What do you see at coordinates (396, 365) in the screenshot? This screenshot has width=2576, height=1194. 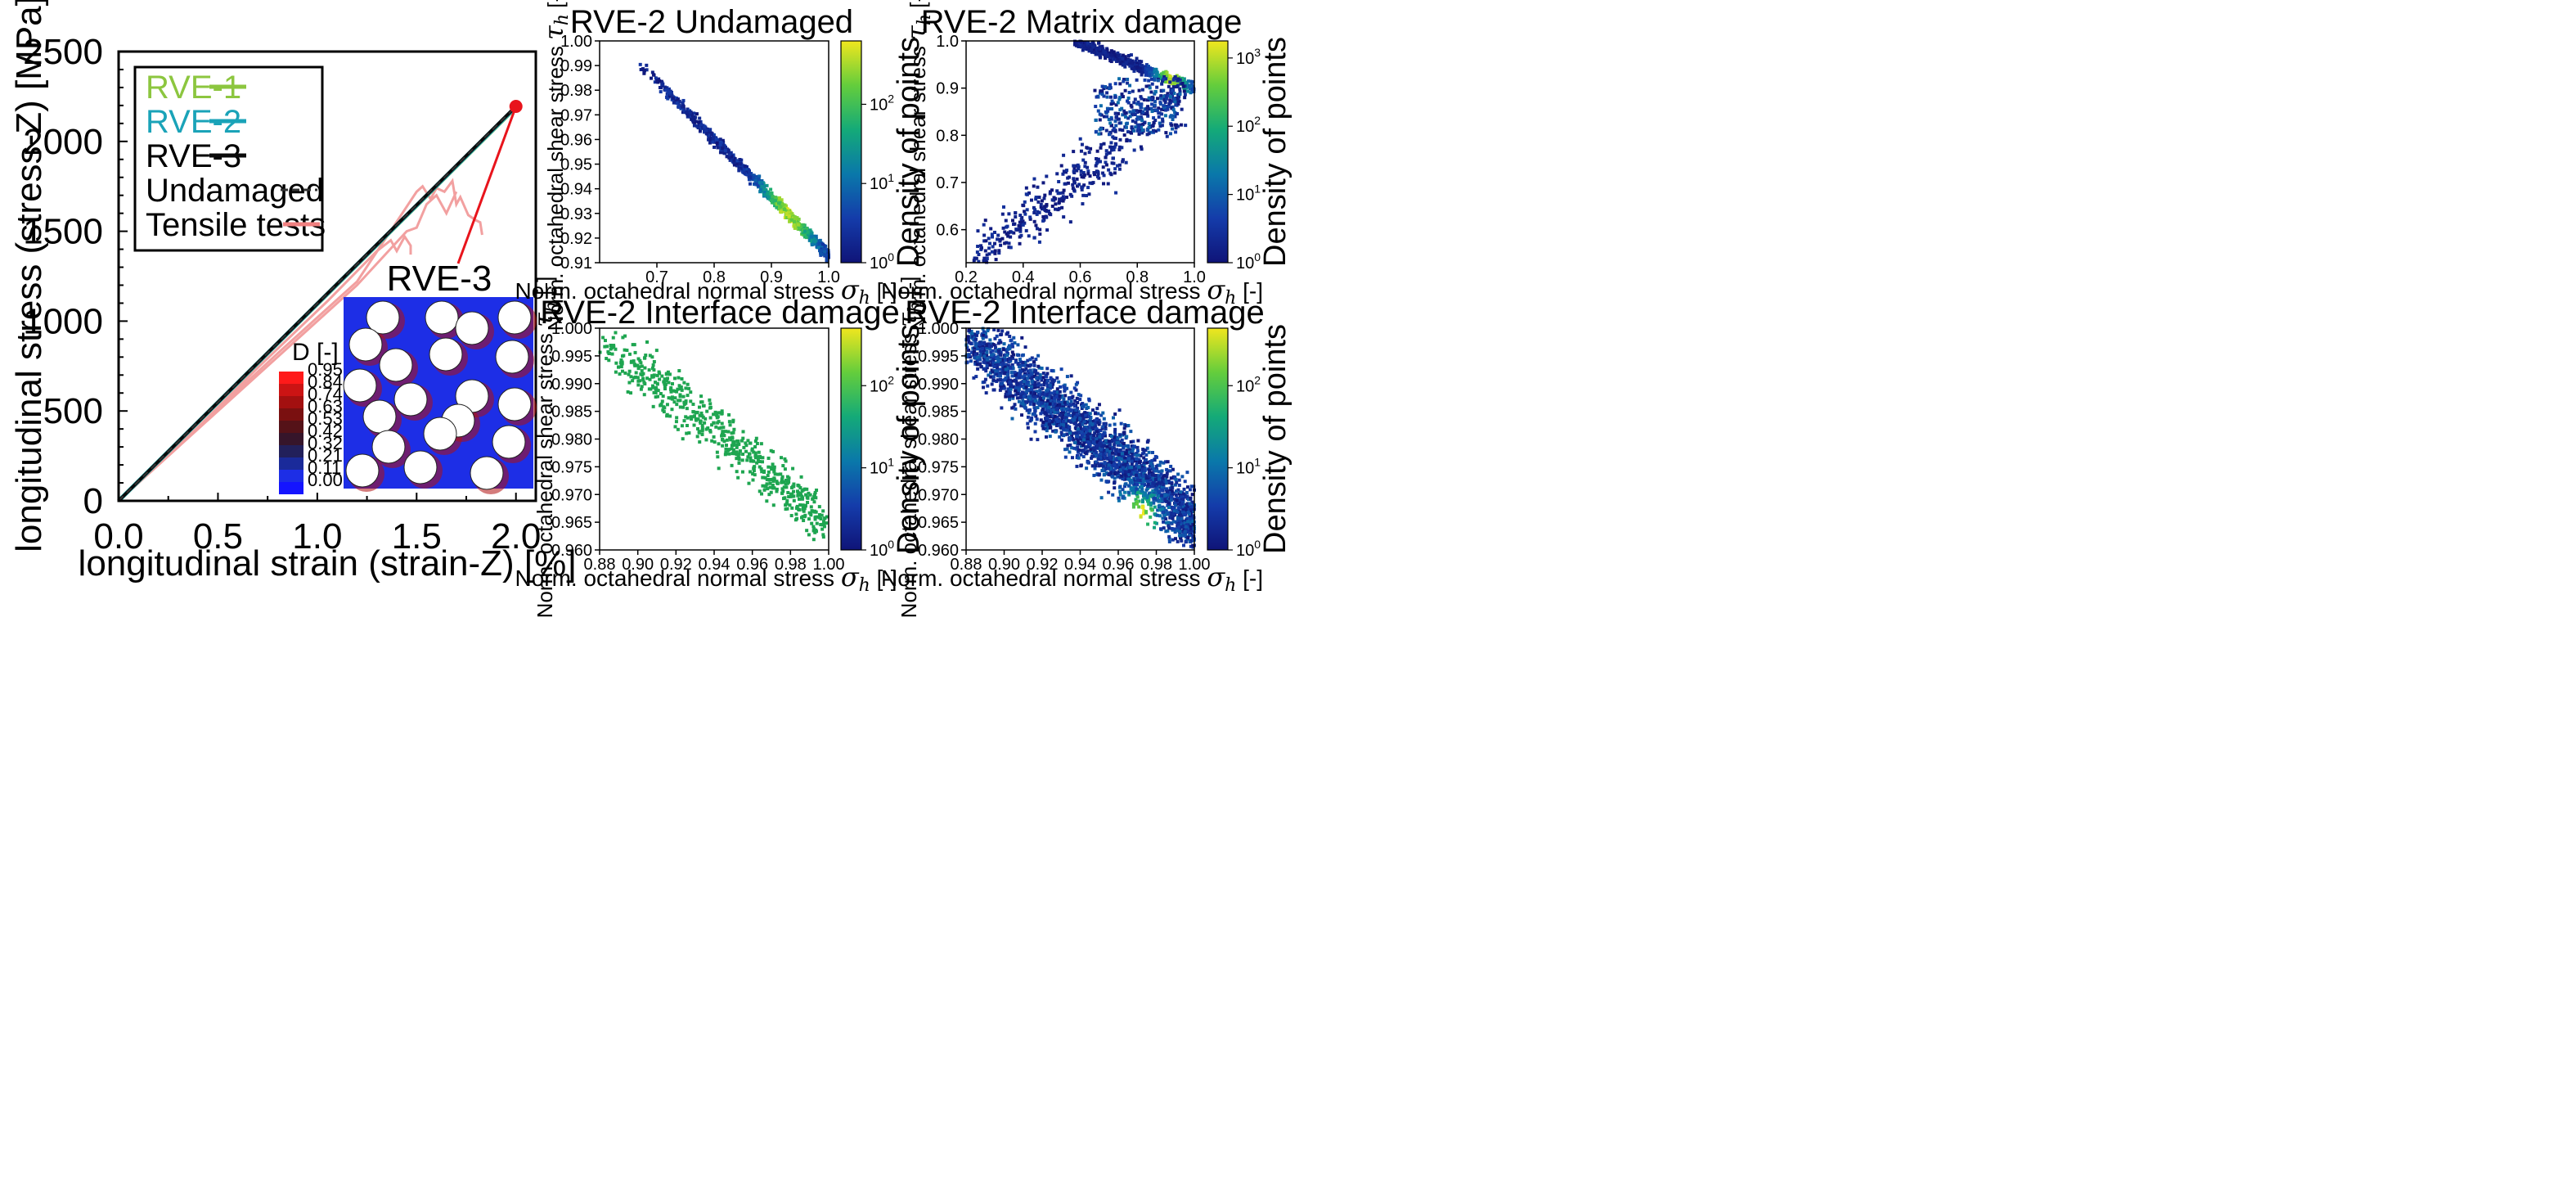 I see `fiber` at bounding box center [396, 365].